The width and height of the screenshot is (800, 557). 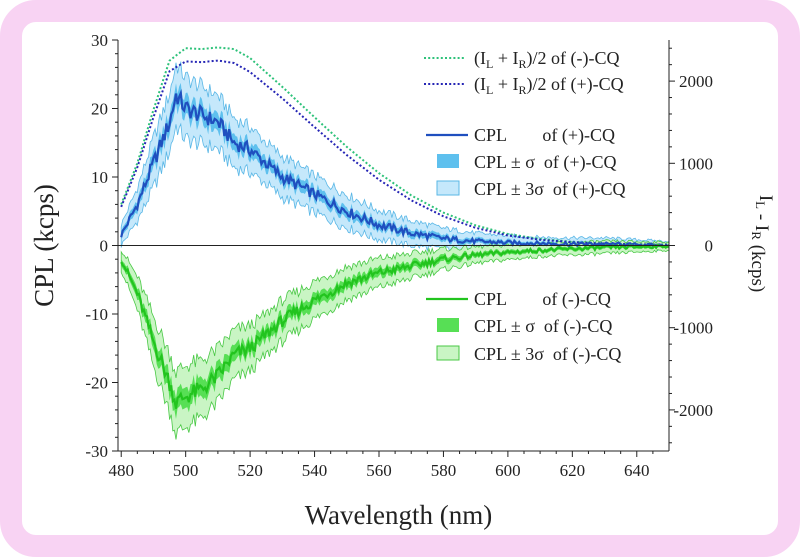 I want to click on left-axis-title: CPL (kcps), so click(x=44, y=245).